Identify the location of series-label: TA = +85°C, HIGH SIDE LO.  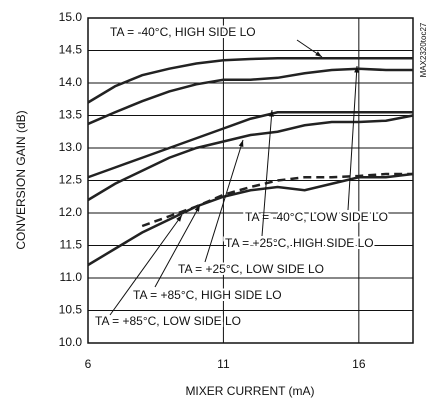
(207, 295).